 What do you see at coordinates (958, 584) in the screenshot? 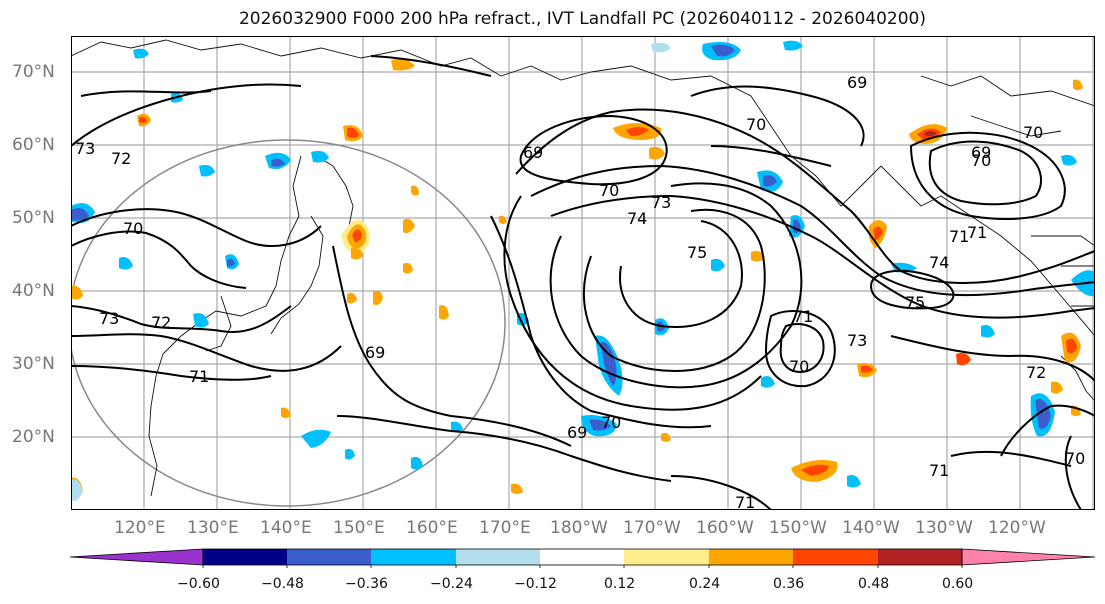
I see `colorbar-tick-label: 0.60` at bounding box center [958, 584].